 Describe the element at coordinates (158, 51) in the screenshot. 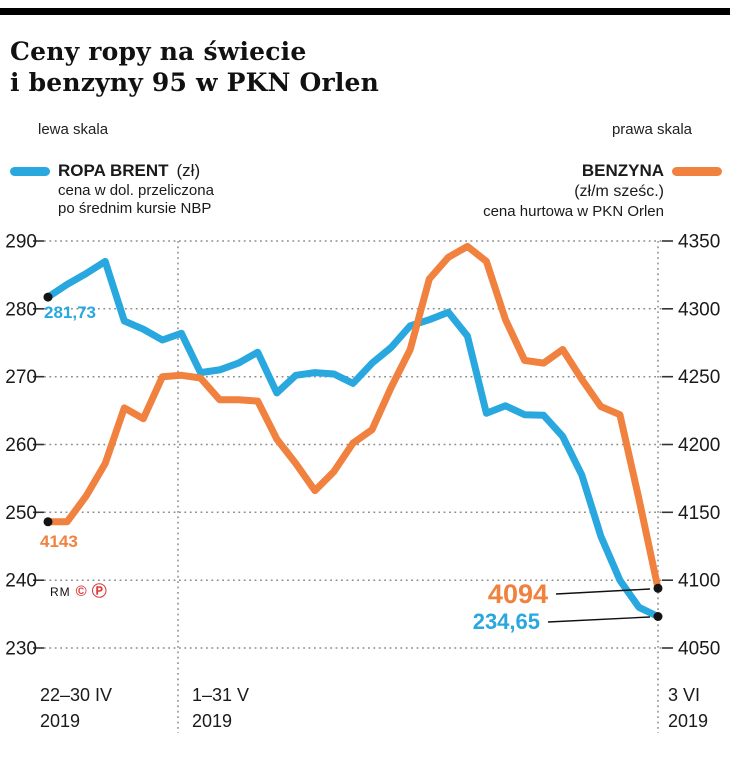

I see `title-line-1: Ceny ropy na świecie` at that location.